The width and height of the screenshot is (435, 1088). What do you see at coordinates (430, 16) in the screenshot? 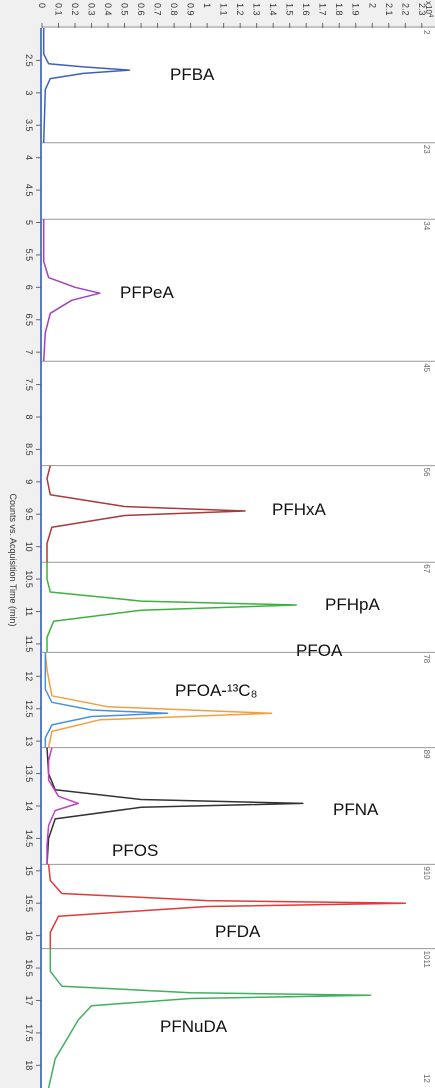
I see `scale-exponent: 4` at bounding box center [430, 16].